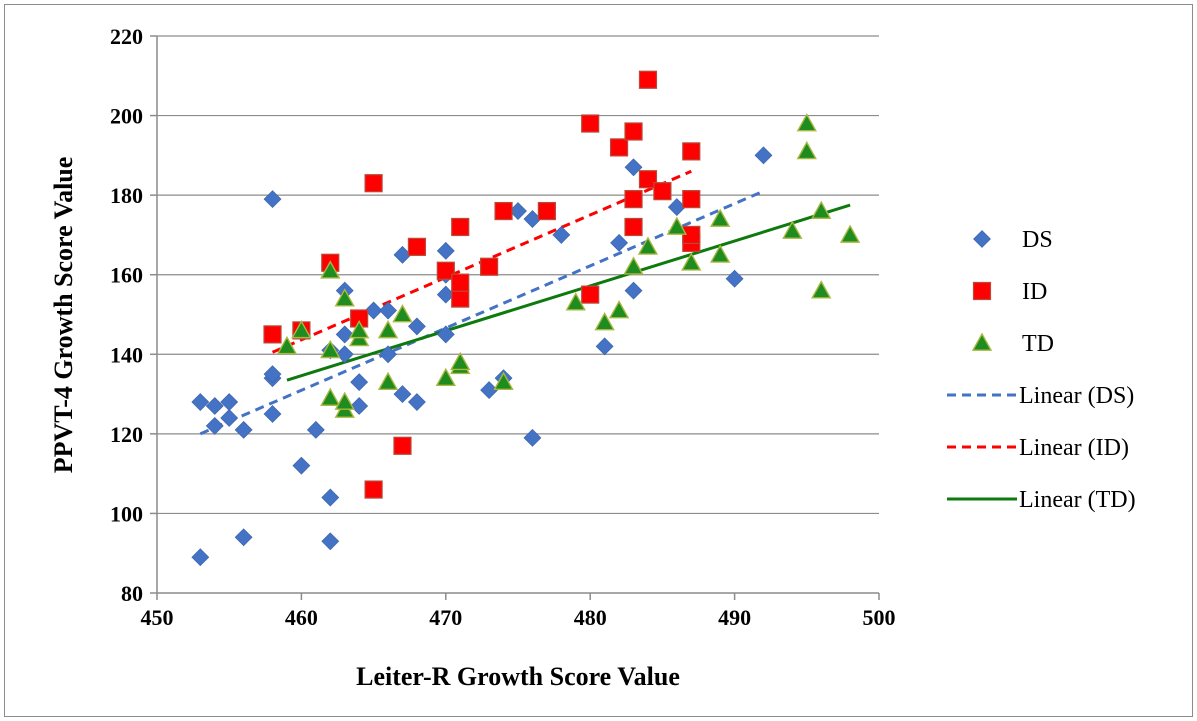 This screenshot has width=1197, height=721. I want to click on x-tick-label-450: 450, so click(157, 617).